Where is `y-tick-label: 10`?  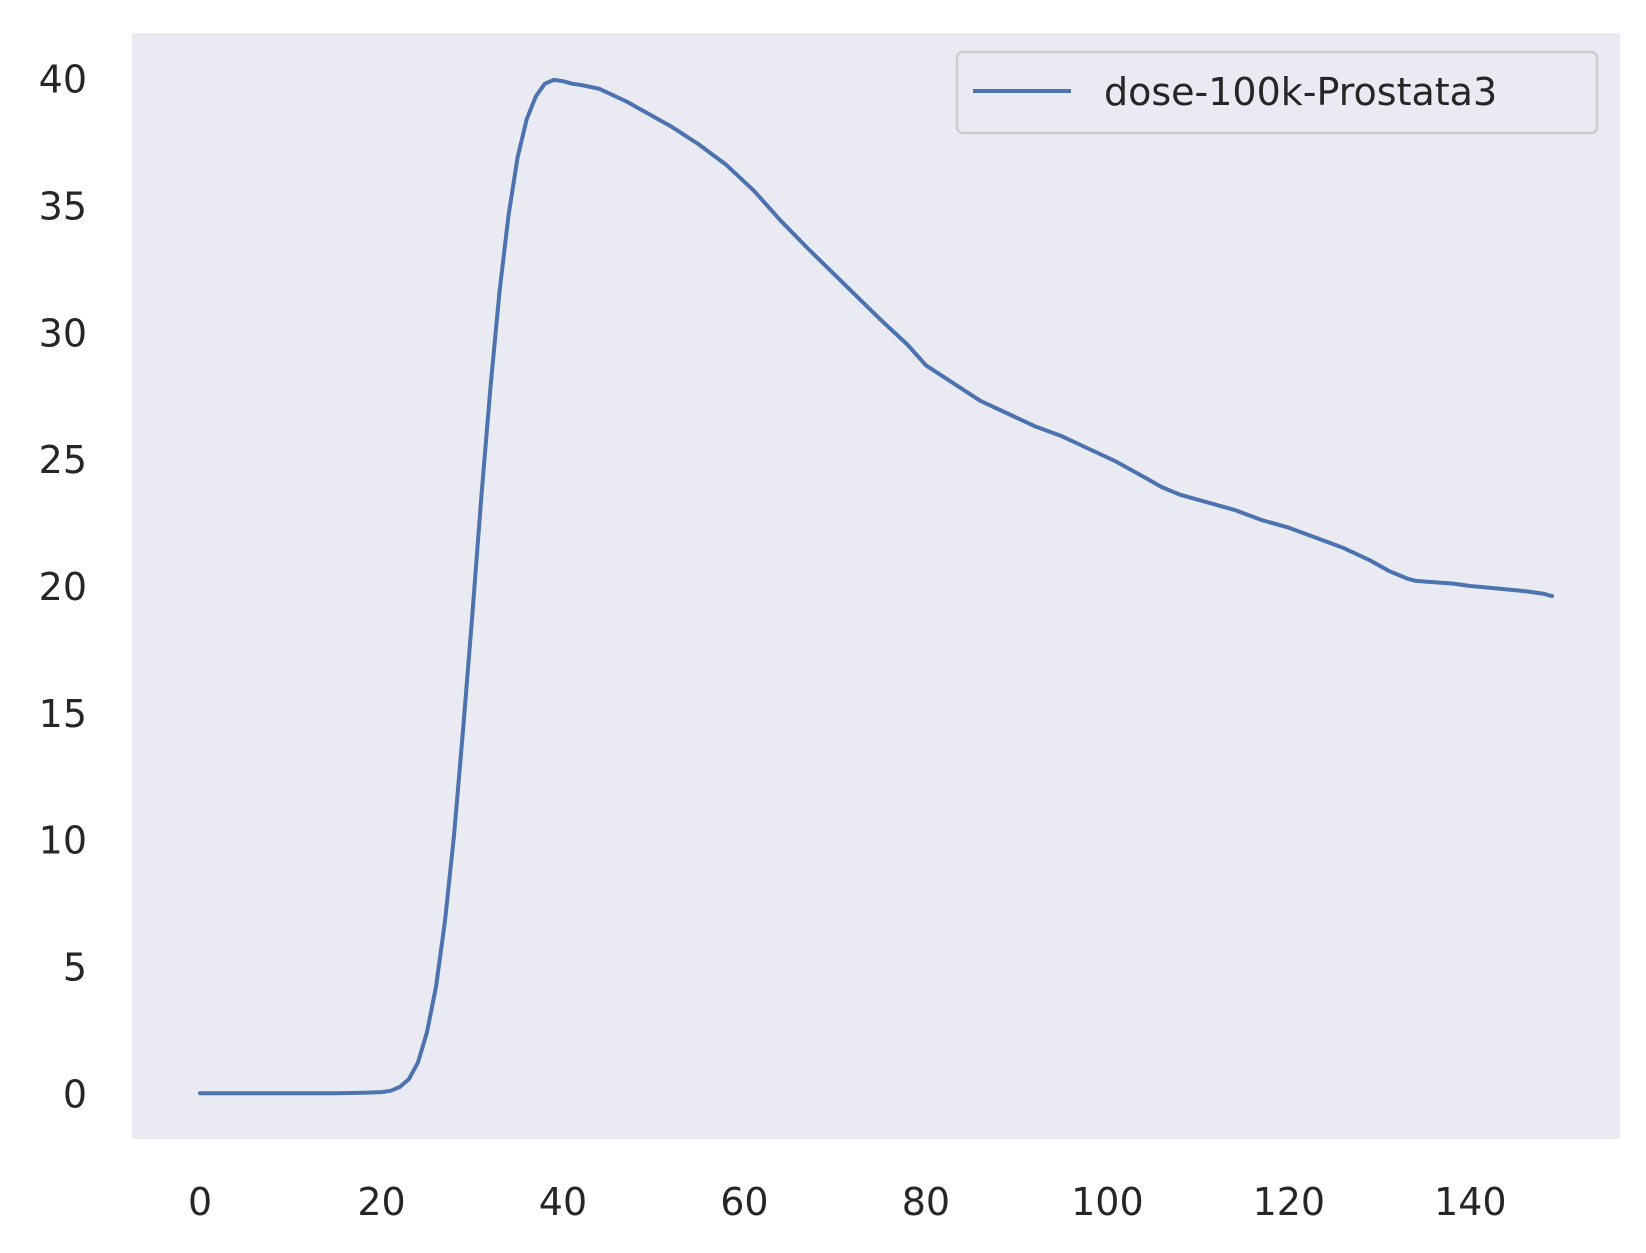 y-tick-label: 10 is located at coordinates (63, 841).